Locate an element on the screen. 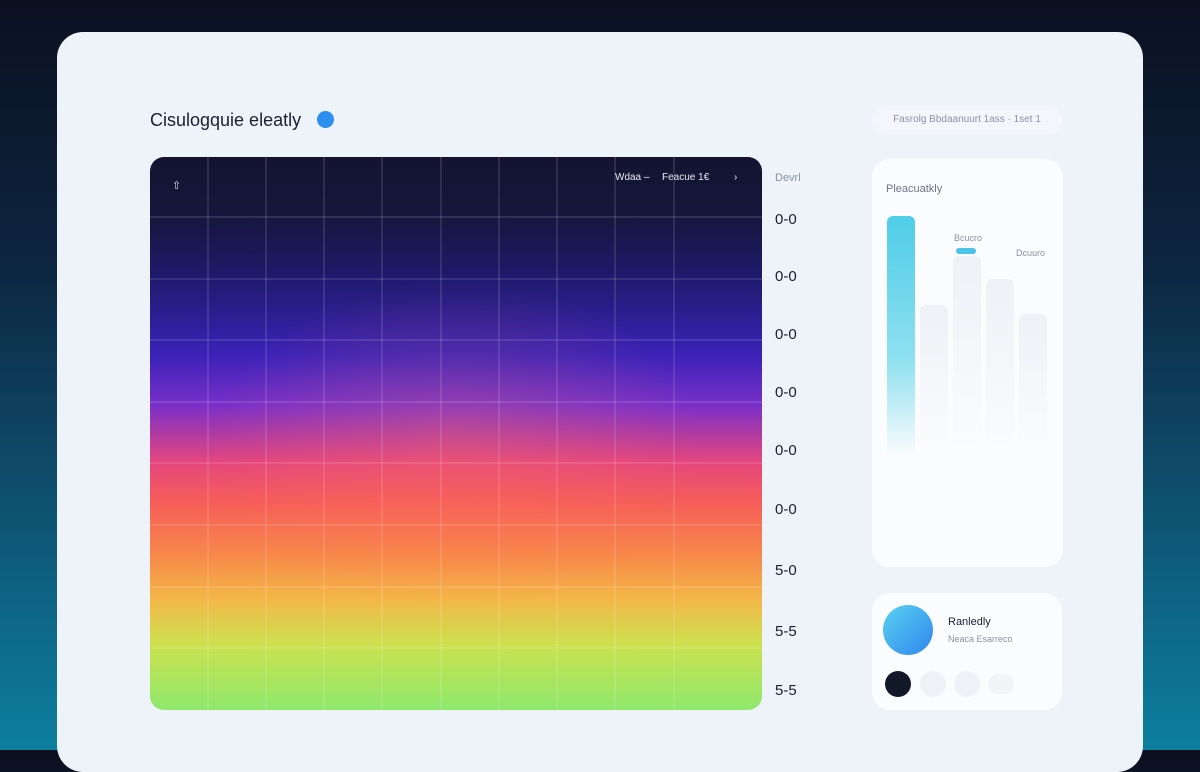 This screenshot has width=1200, height=772. scale-title: Devrl is located at coordinates (788, 178).